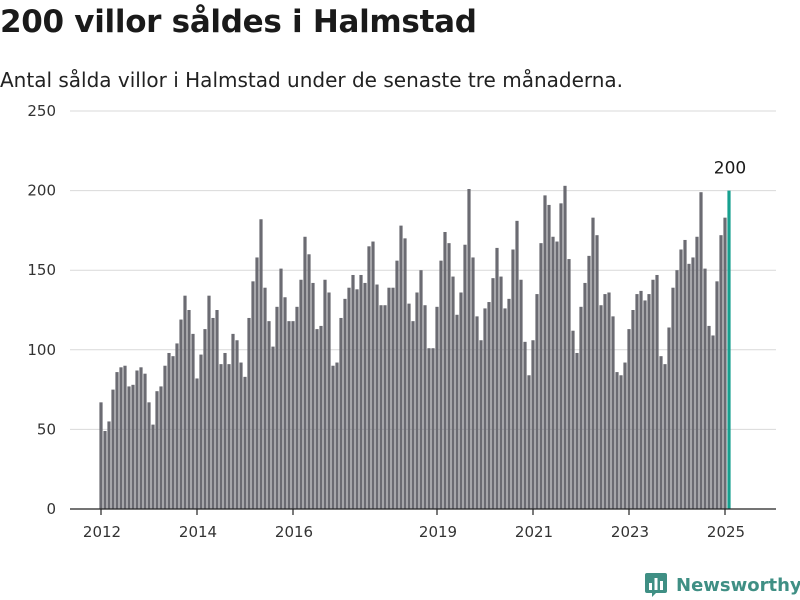 The height and width of the screenshot is (600, 800). What do you see at coordinates (198, 532) in the screenshot?
I see `x-tick-label: 2014` at bounding box center [198, 532].